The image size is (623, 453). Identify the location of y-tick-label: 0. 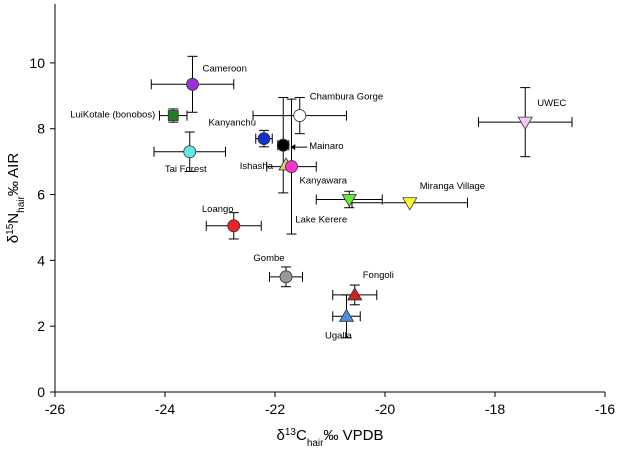
(41, 392).